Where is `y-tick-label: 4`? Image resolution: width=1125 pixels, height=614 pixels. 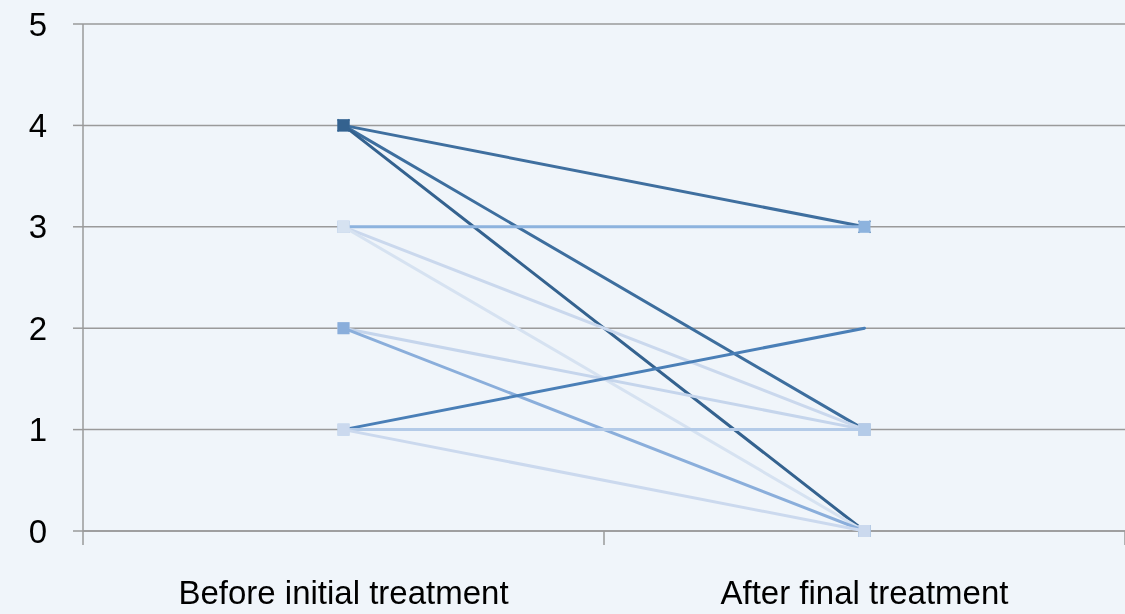
y-tick-label: 4 is located at coordinates (38, 125).